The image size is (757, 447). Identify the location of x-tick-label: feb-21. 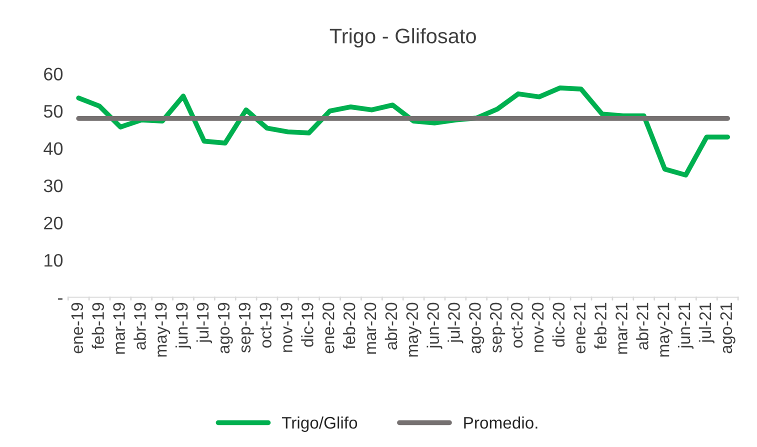
(600, 326).